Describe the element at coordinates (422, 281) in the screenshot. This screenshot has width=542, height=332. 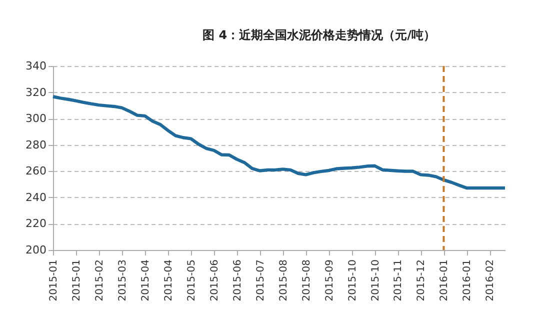
I see `x-tick-label: 2015-12` at that location.